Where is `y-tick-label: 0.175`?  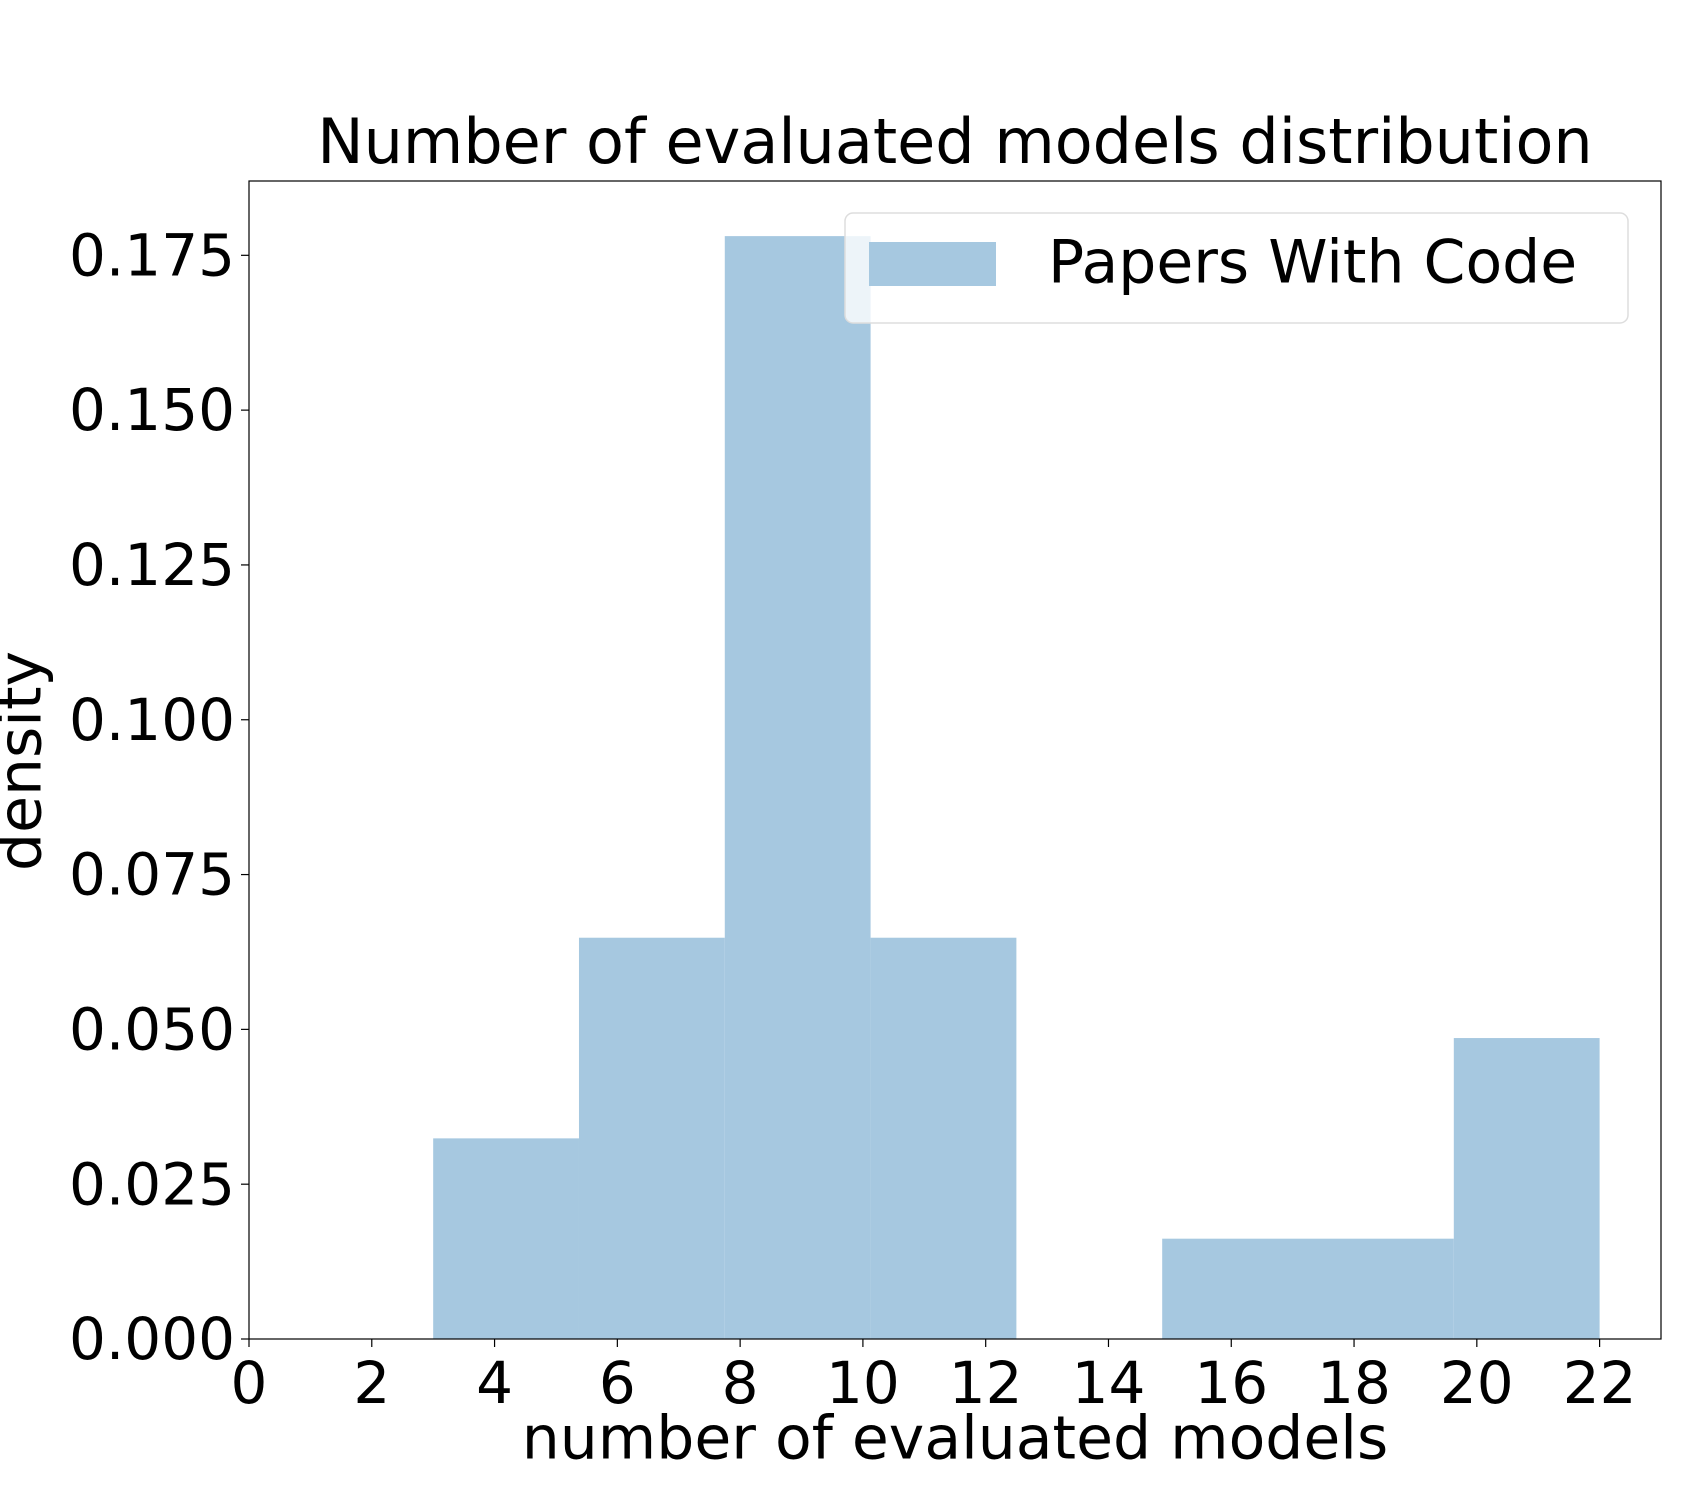 y-tick-label: 0.175 is located at coordinates (152, 255).